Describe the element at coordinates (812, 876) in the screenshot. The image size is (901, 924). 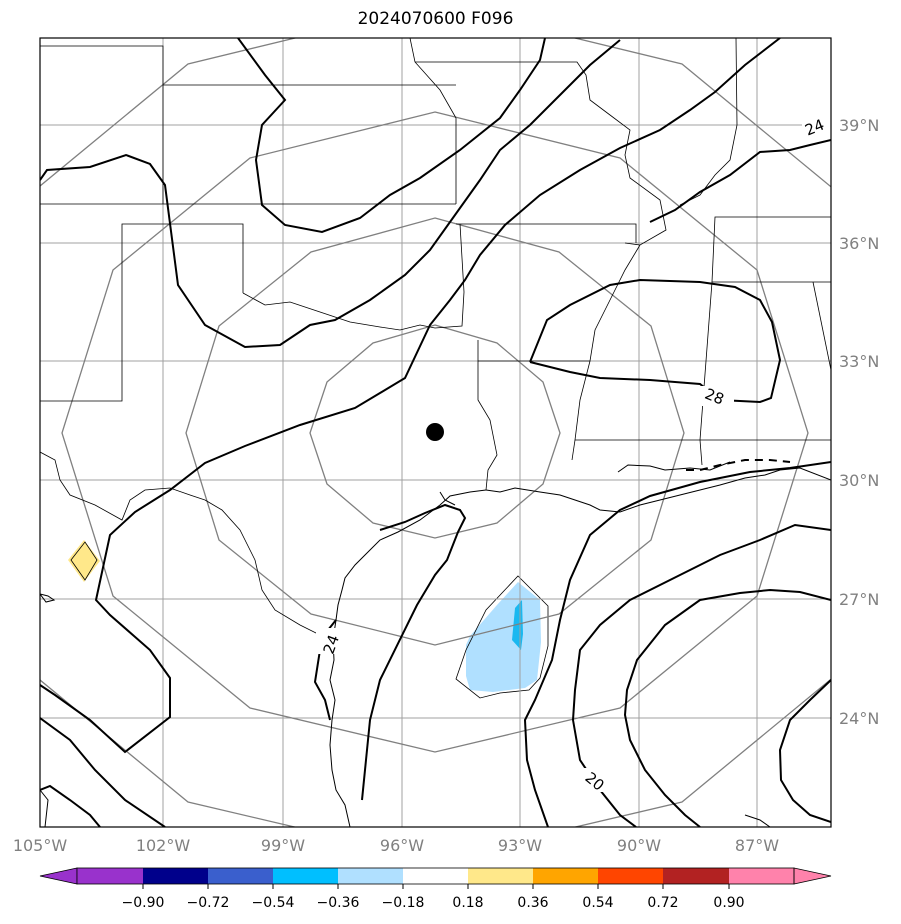
I see `colorbar-extend-high` at that location.